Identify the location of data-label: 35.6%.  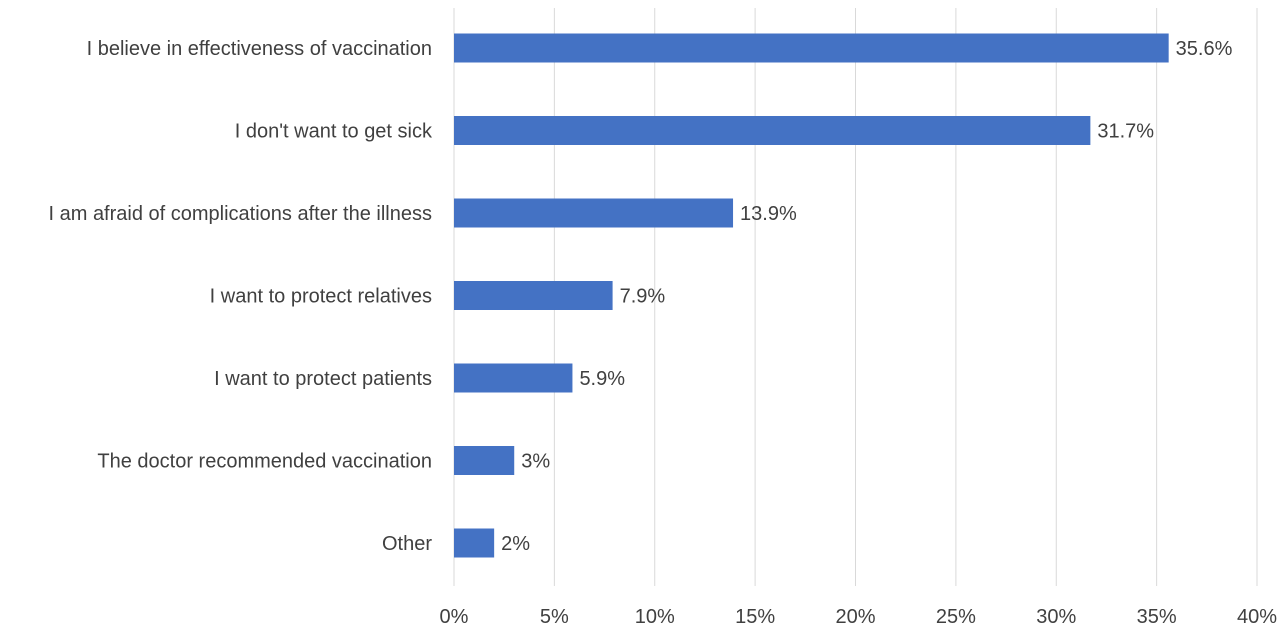
(1204, 49).